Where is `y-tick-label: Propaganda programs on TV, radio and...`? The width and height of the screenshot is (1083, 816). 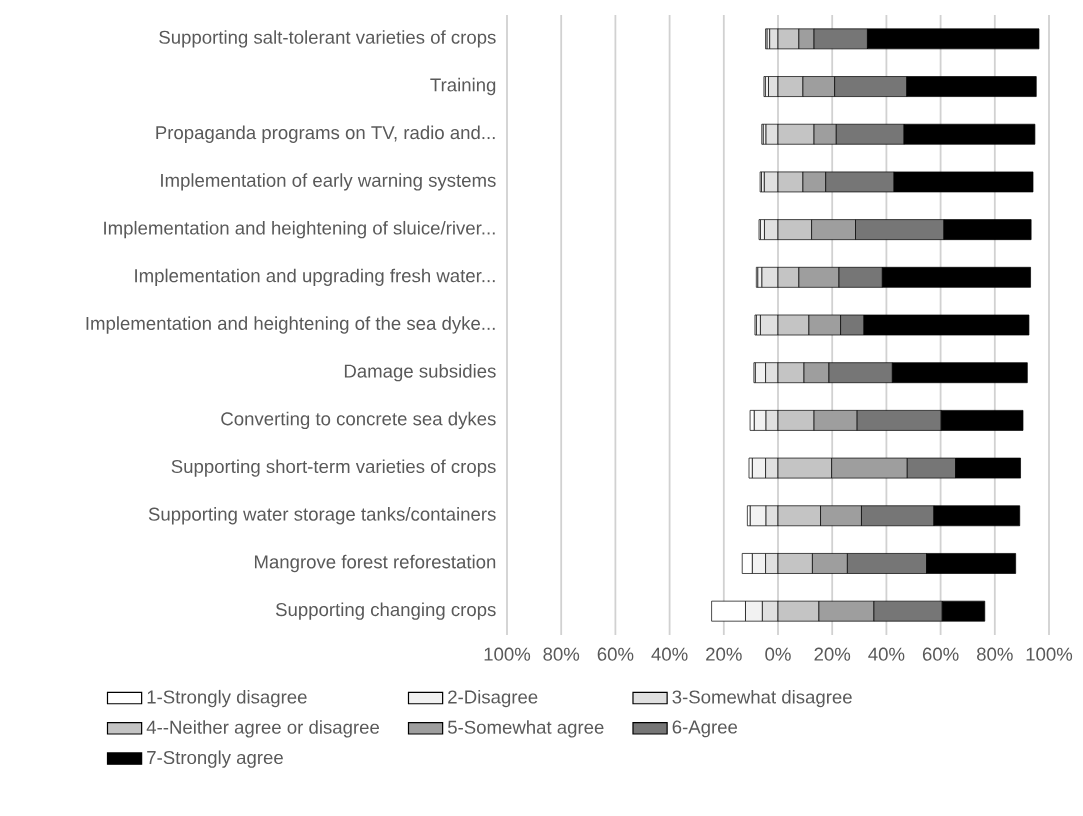 y-tick-label: Propaganda programs on TV, radio and... is located at coordinates (325, 134).